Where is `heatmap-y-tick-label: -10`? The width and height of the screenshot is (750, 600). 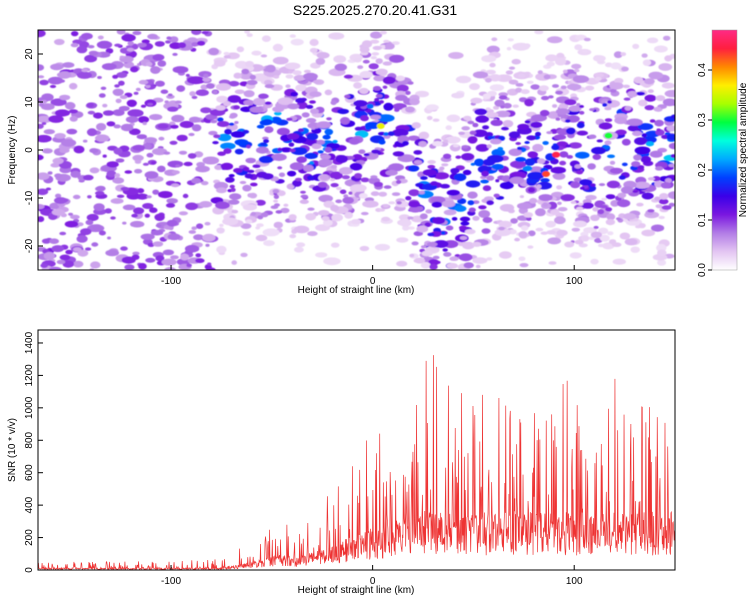 heatmap-y-tick-label: -10 is located at coordinates (29, 197).